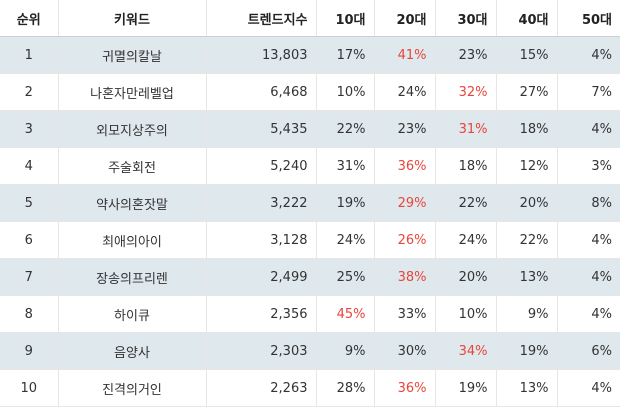 This screenshot has height=407, width=620. Describe the element at coordinates (261, 55) in the screenshot. I see `cell-trend-index: 13,803` at that location.